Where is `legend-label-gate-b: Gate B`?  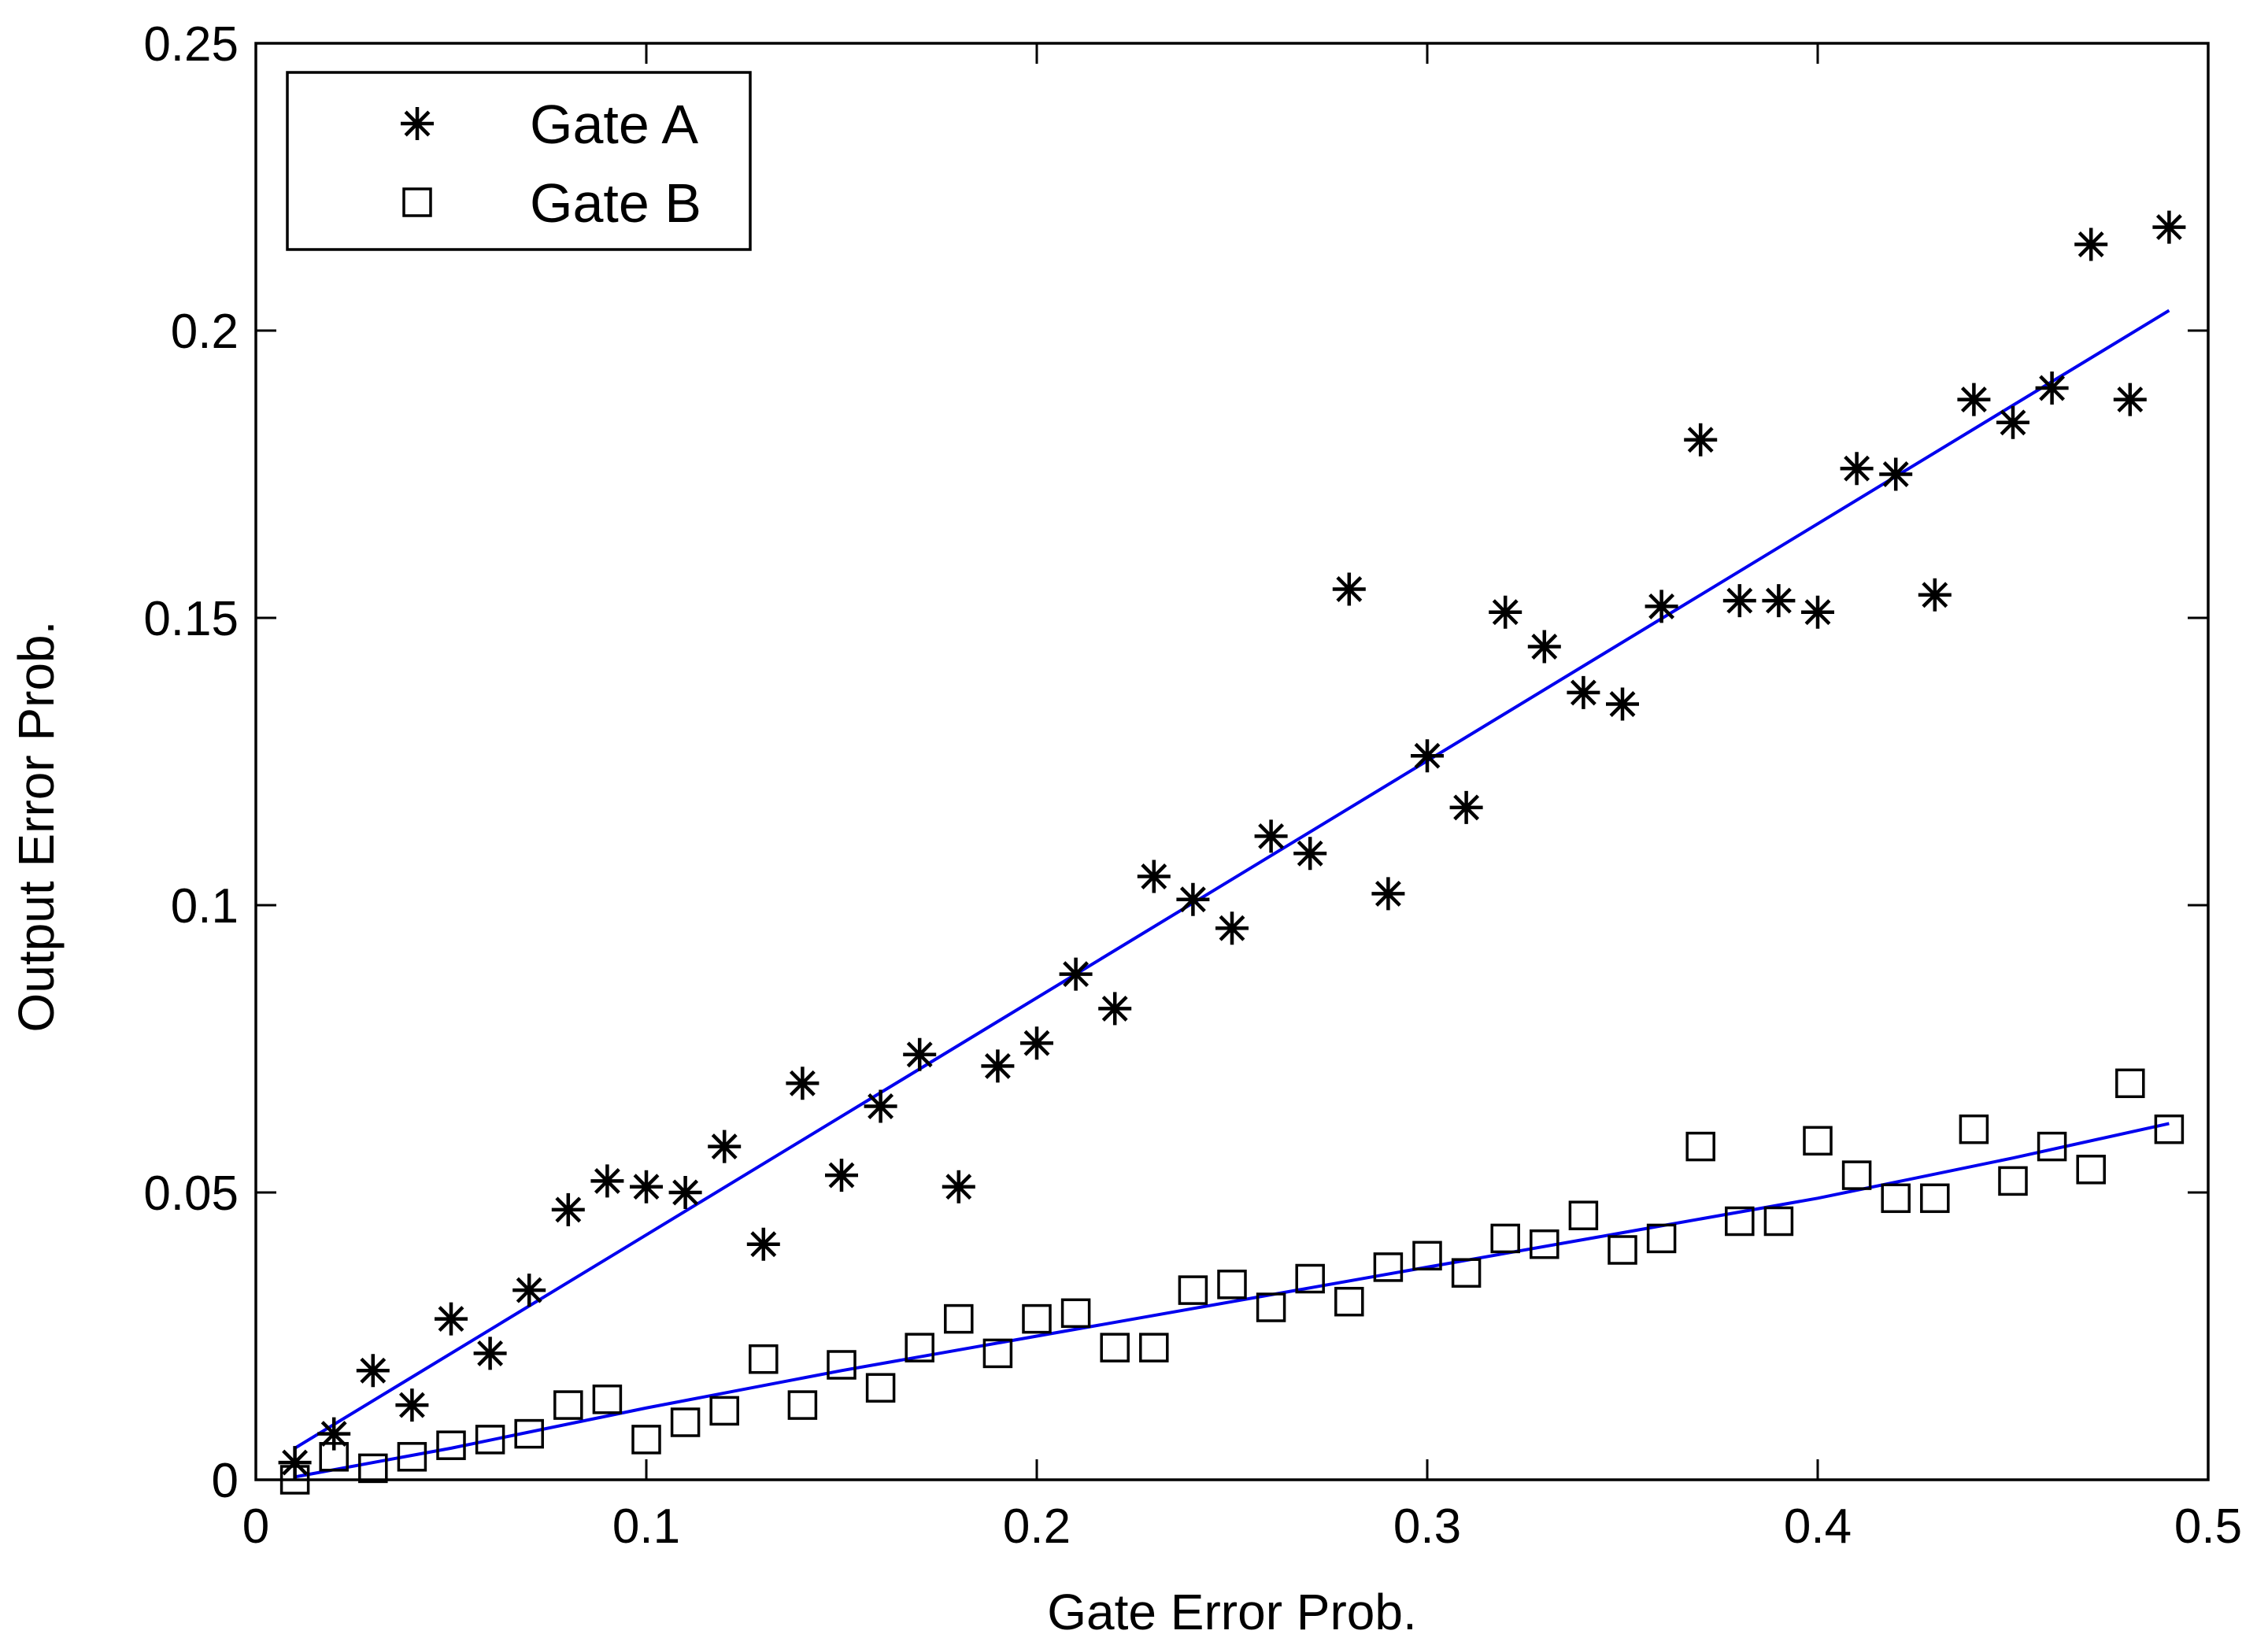 legend-label-gate-b: Gate B is located at coordinates (616, 203).